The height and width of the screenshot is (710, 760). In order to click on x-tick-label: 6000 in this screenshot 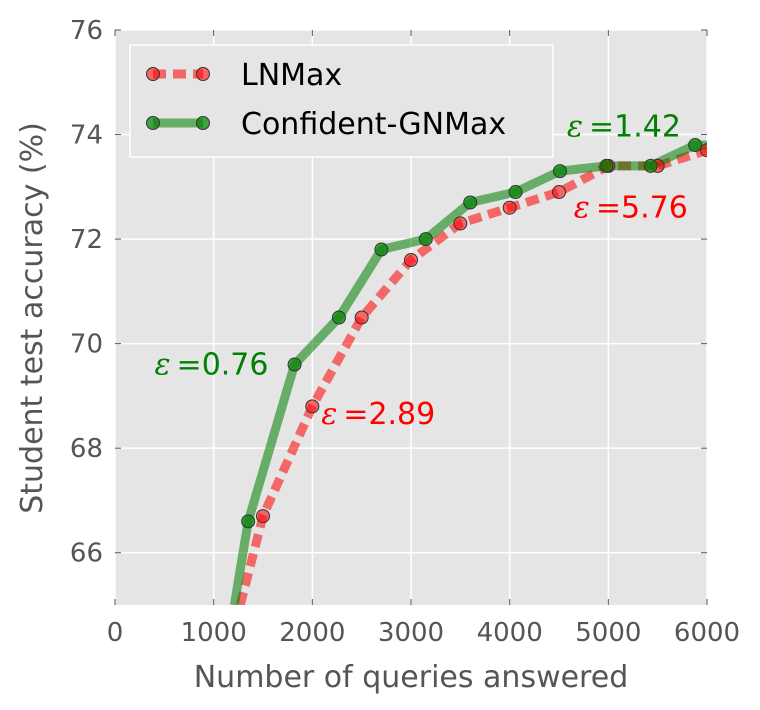, I will do `click(707, 633)`.